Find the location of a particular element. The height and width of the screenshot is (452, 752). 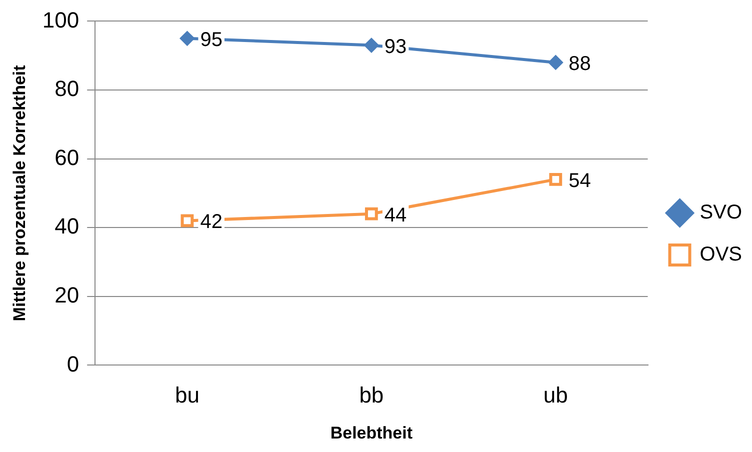

data-label: 88 is located at coordinates (579, 63).